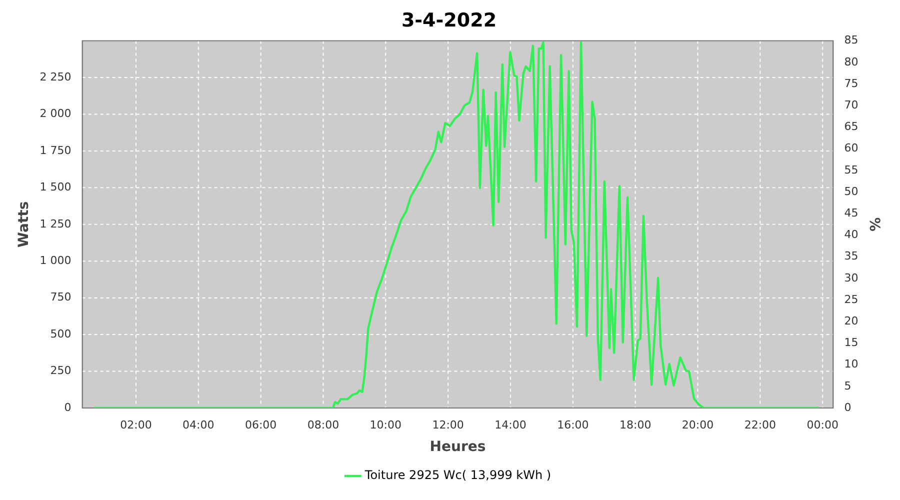 The width and height of the screenshot is (900, 500). Describe the element at coordinates (449, 20) in the screenshot. I see `chart-title: 3-4-2022` at that location.